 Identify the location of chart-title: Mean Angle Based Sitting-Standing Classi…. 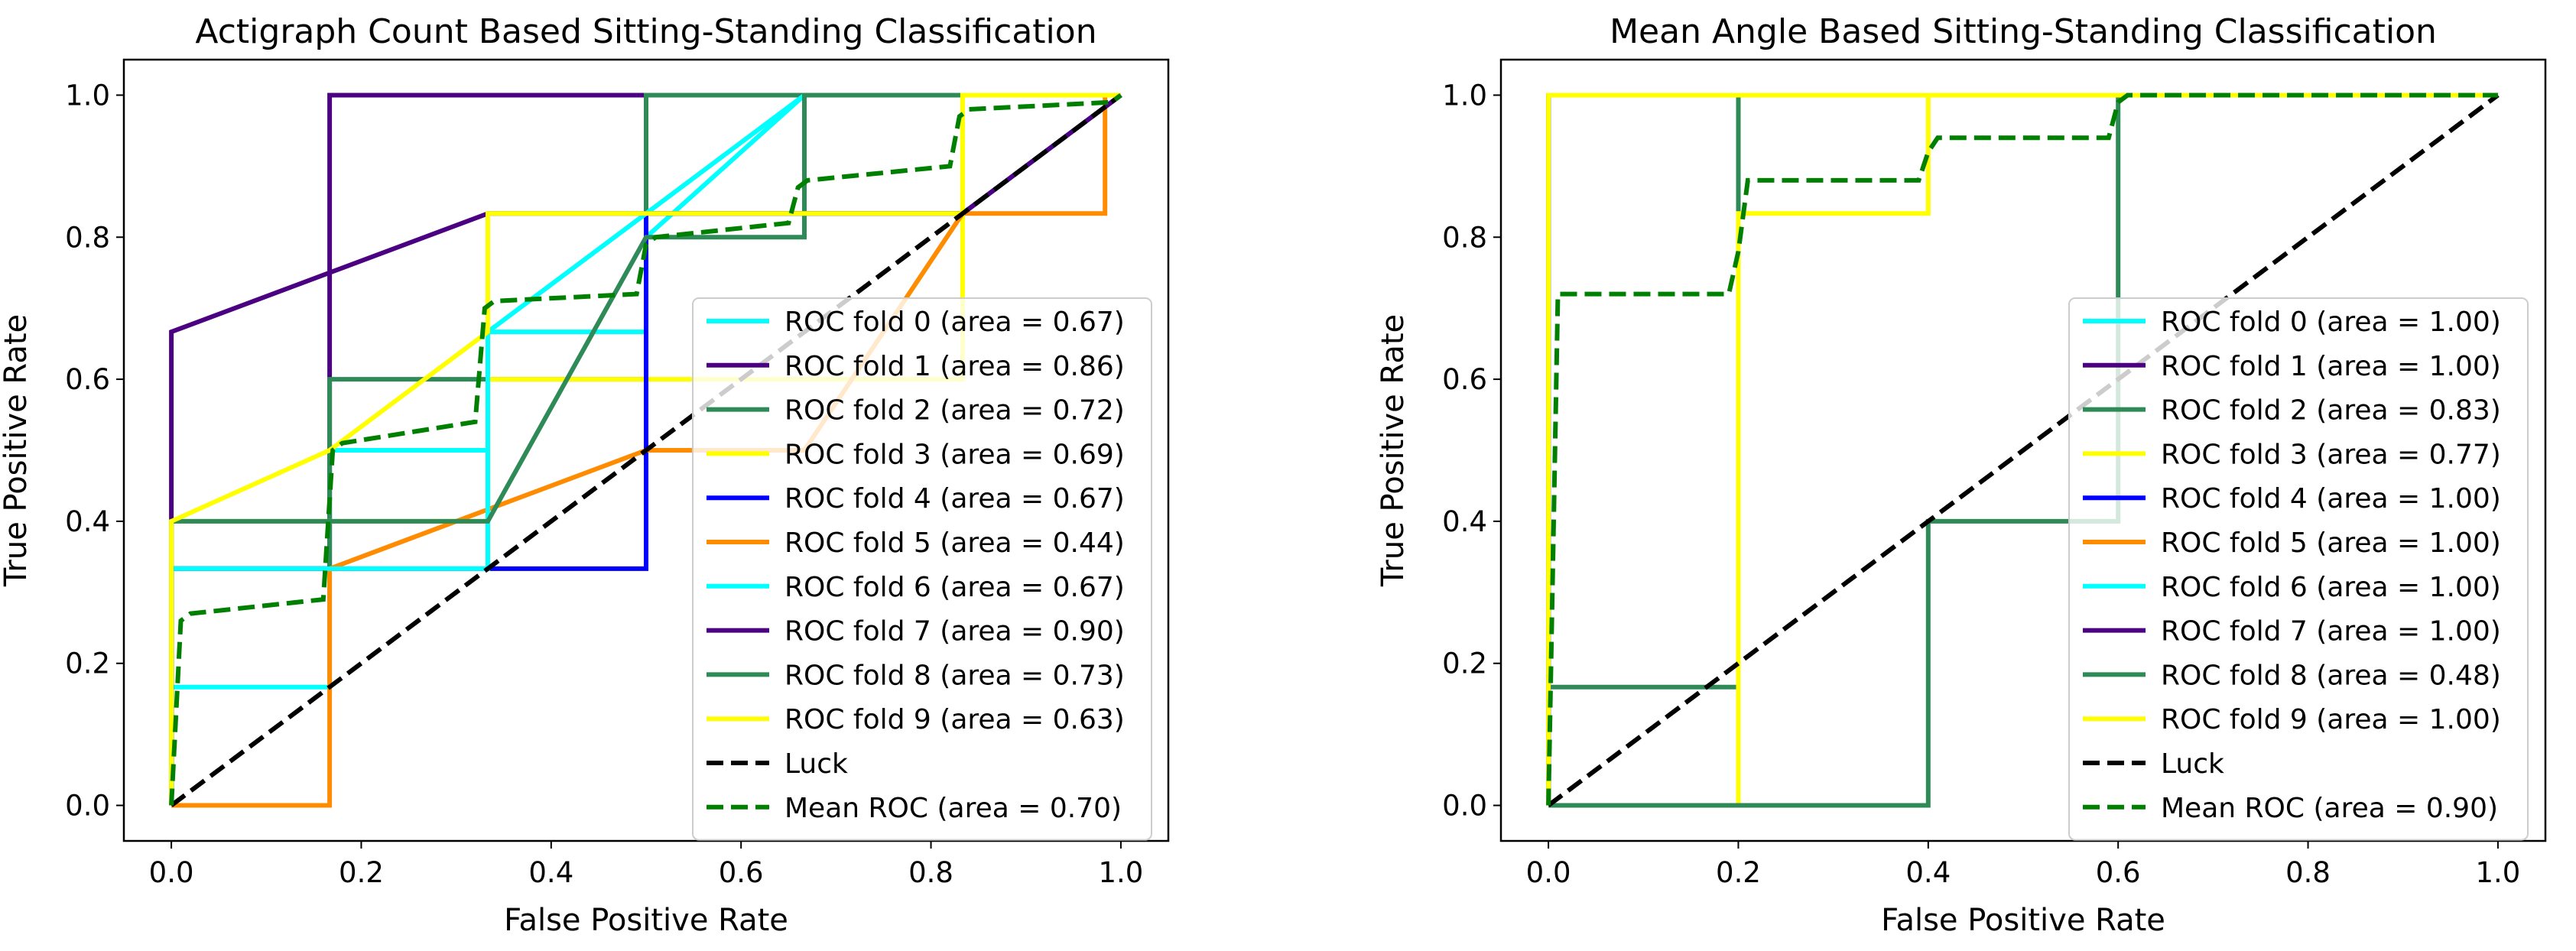
(2024, 31).